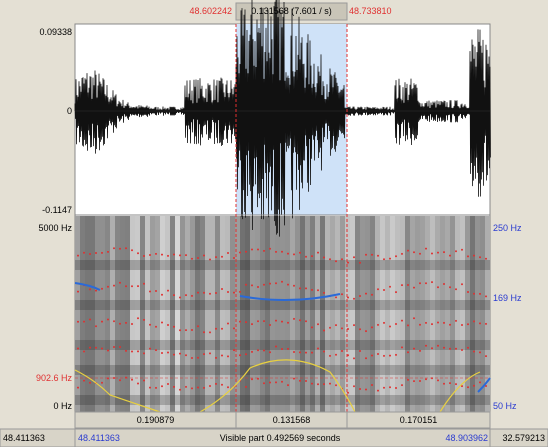 The width and height of the screenshot is (548, 447). What do you see at coordinates (155, 420) in the screenshot?
I see `segment-duration: 0.190879` at bounding box center [155, 420].